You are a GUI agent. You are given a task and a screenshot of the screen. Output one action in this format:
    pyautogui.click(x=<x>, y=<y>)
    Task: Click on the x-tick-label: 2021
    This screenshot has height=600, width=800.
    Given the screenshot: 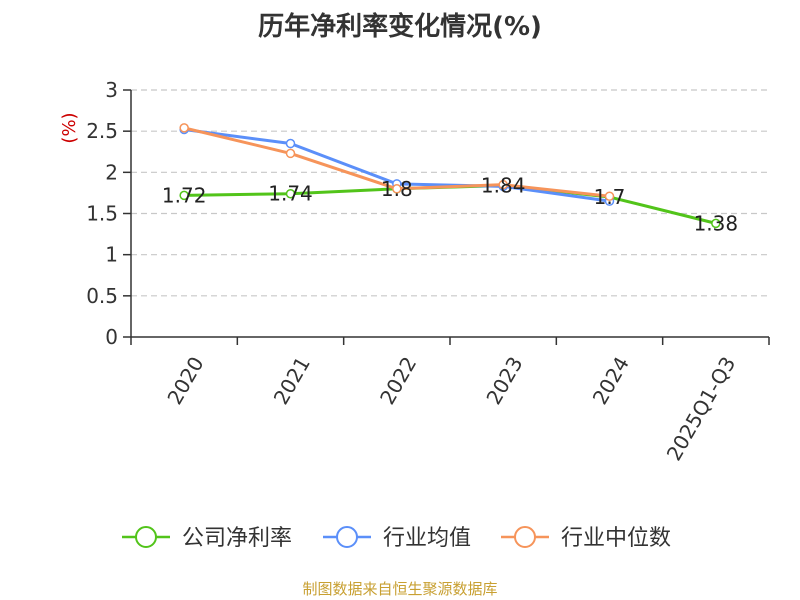 What is the action you would take?
    pyautogui.click(x=292, y=381)
    